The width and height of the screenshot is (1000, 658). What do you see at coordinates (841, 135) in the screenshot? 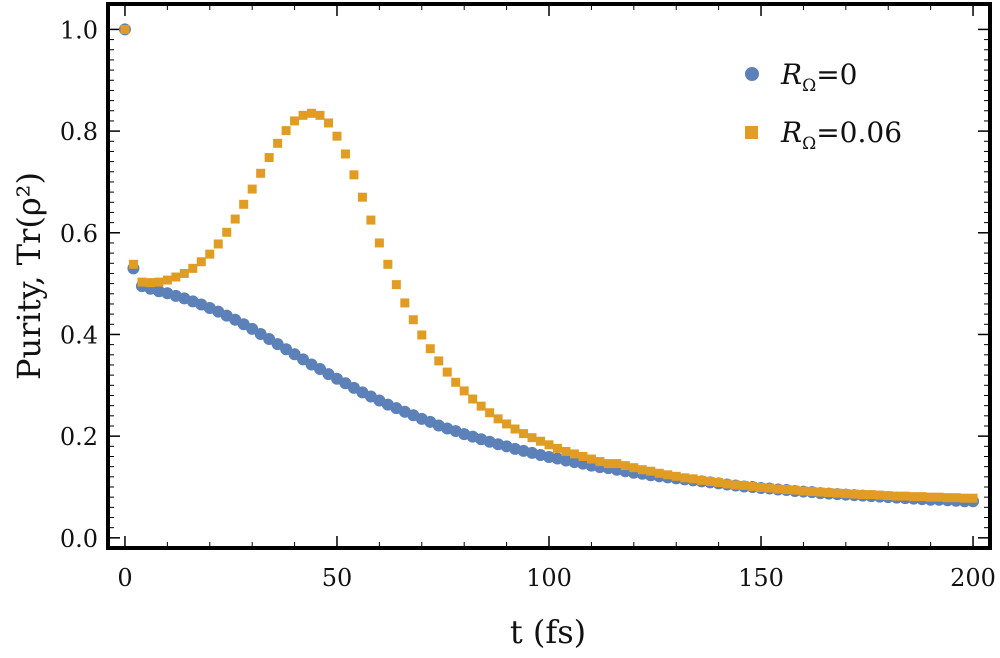
I see `legend-label-series-1: RΩ=0.06` at bounding box center [841, 135].